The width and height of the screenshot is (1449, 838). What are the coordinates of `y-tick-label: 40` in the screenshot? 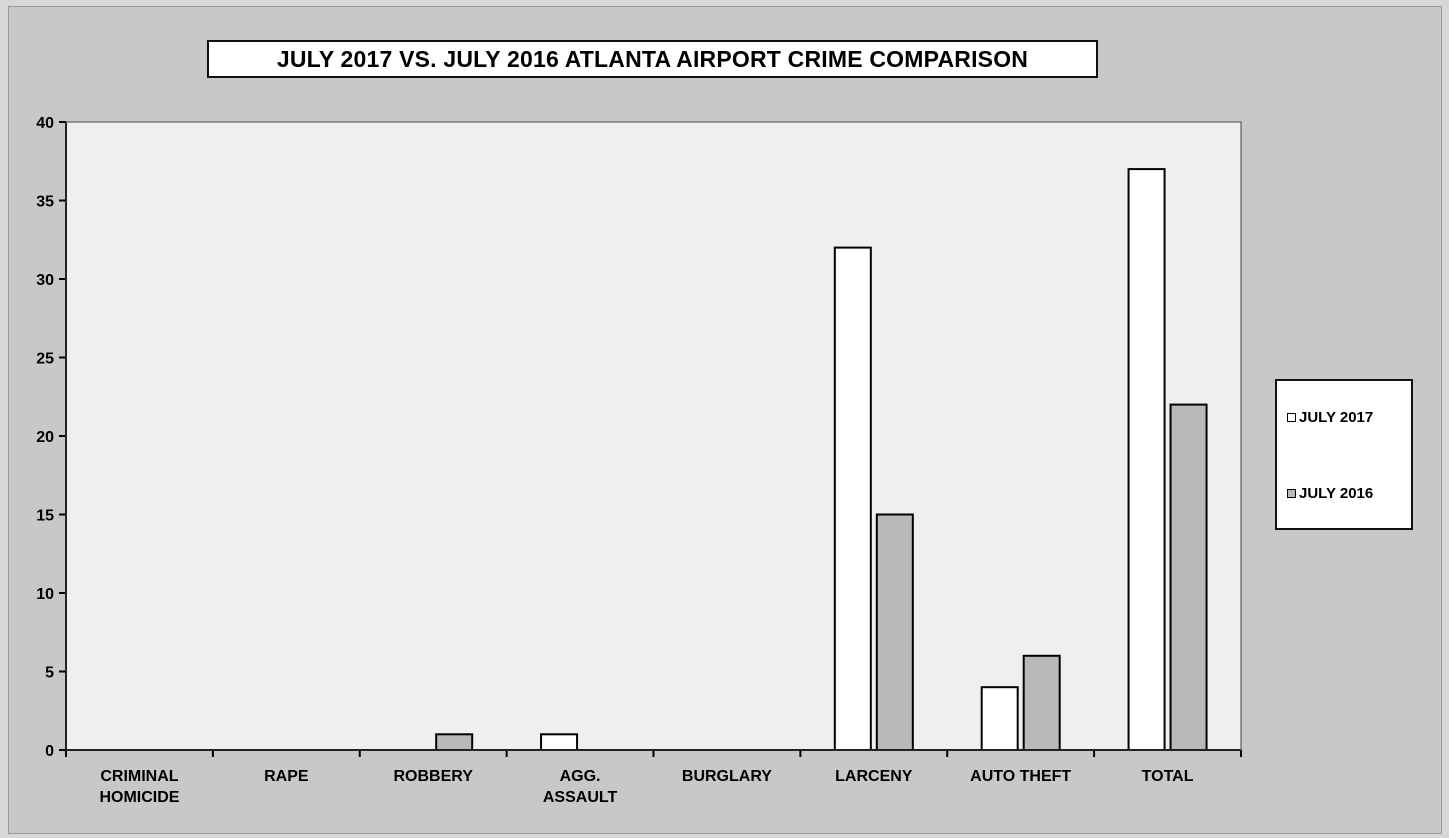 It's located at (45, 123).